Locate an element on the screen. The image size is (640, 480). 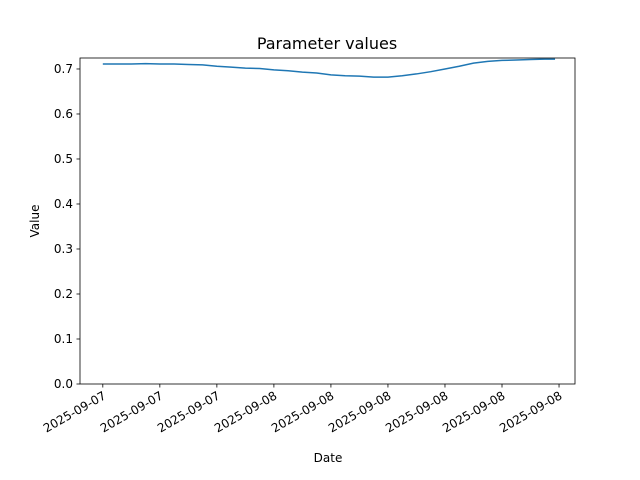
y-tick-label: 0.1 is located at coordinates (63, 339).